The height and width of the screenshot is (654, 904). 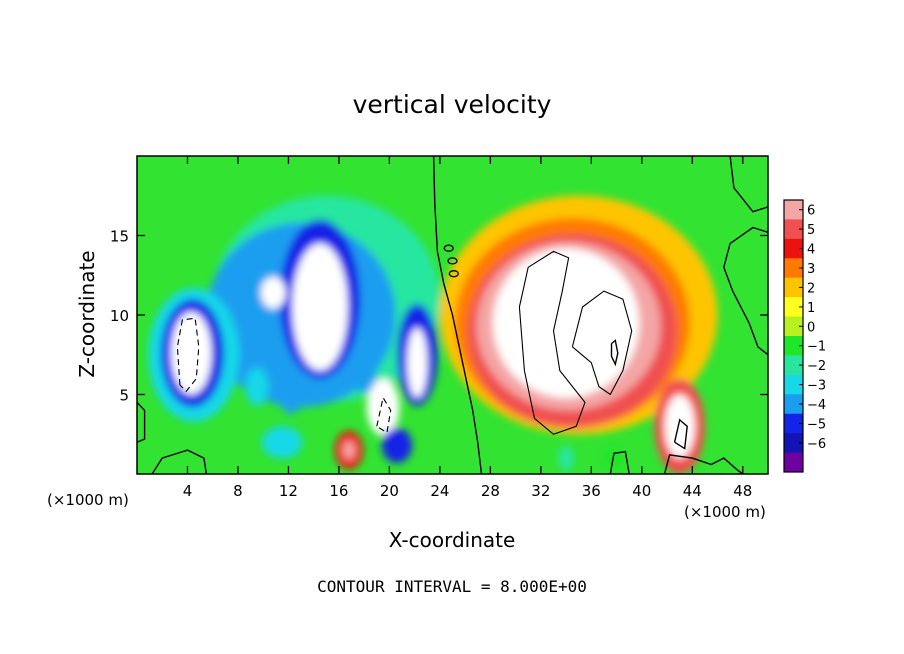 I want to click on colorbar-label: 4, so click(x=811, y=250).